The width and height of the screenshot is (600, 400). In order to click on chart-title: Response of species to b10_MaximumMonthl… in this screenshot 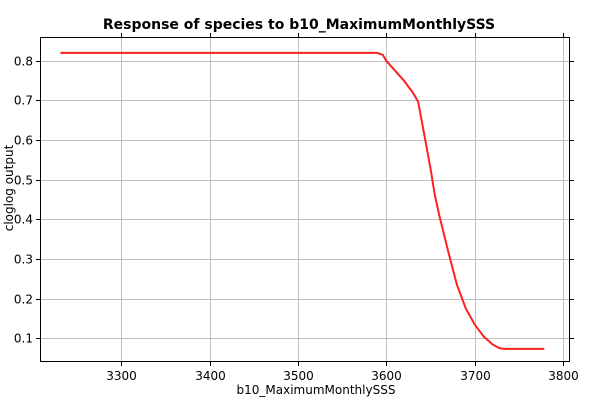, I will do `click(299, 25)`.